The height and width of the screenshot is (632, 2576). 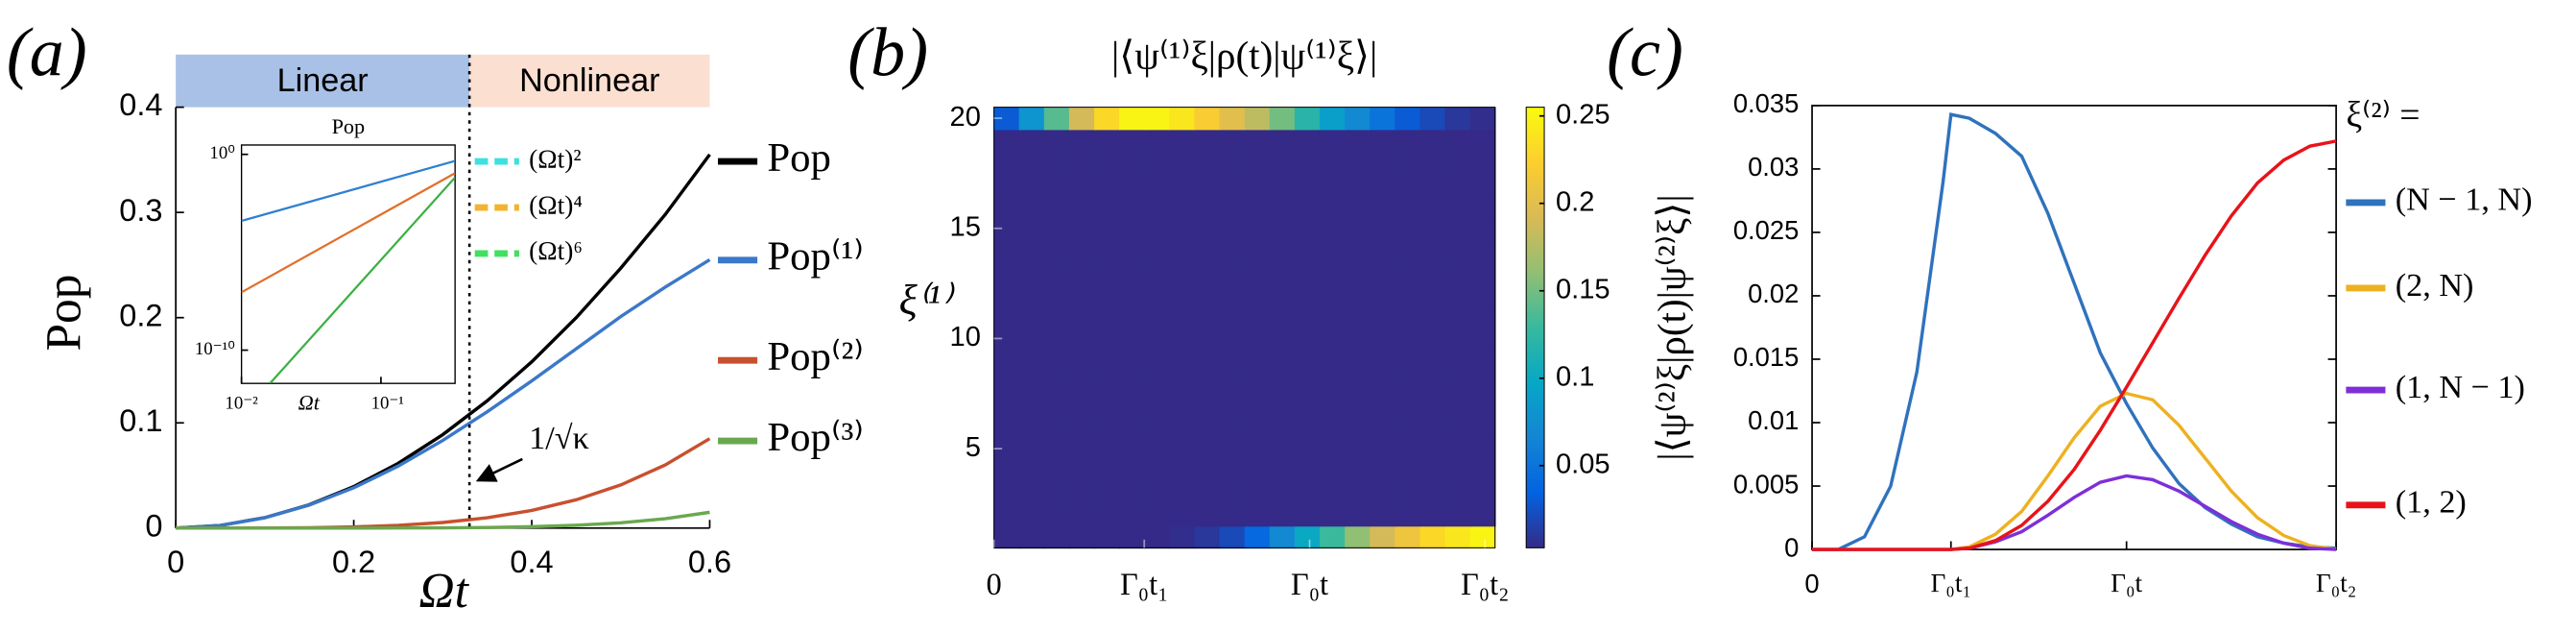 I want to click on y-tick-label: 15, so click(x=965, y=226).